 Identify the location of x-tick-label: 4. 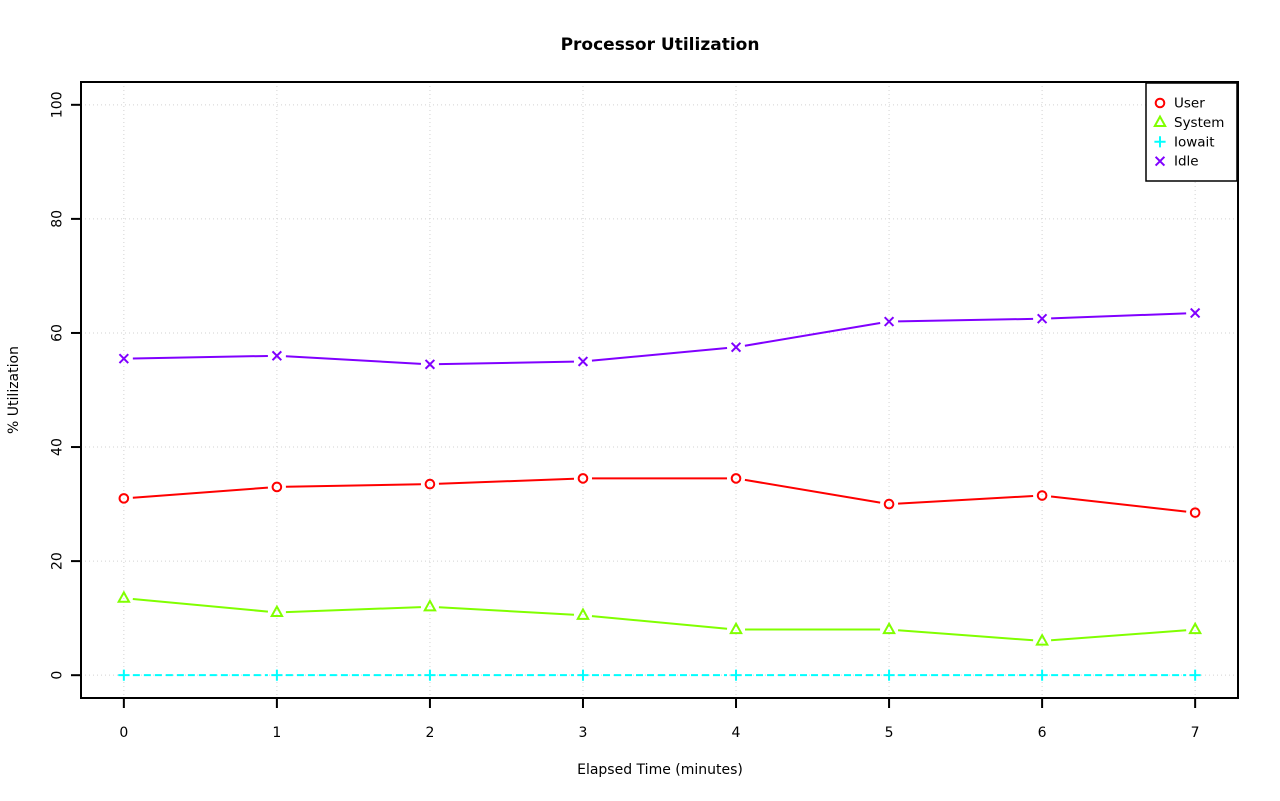
(736, 733).